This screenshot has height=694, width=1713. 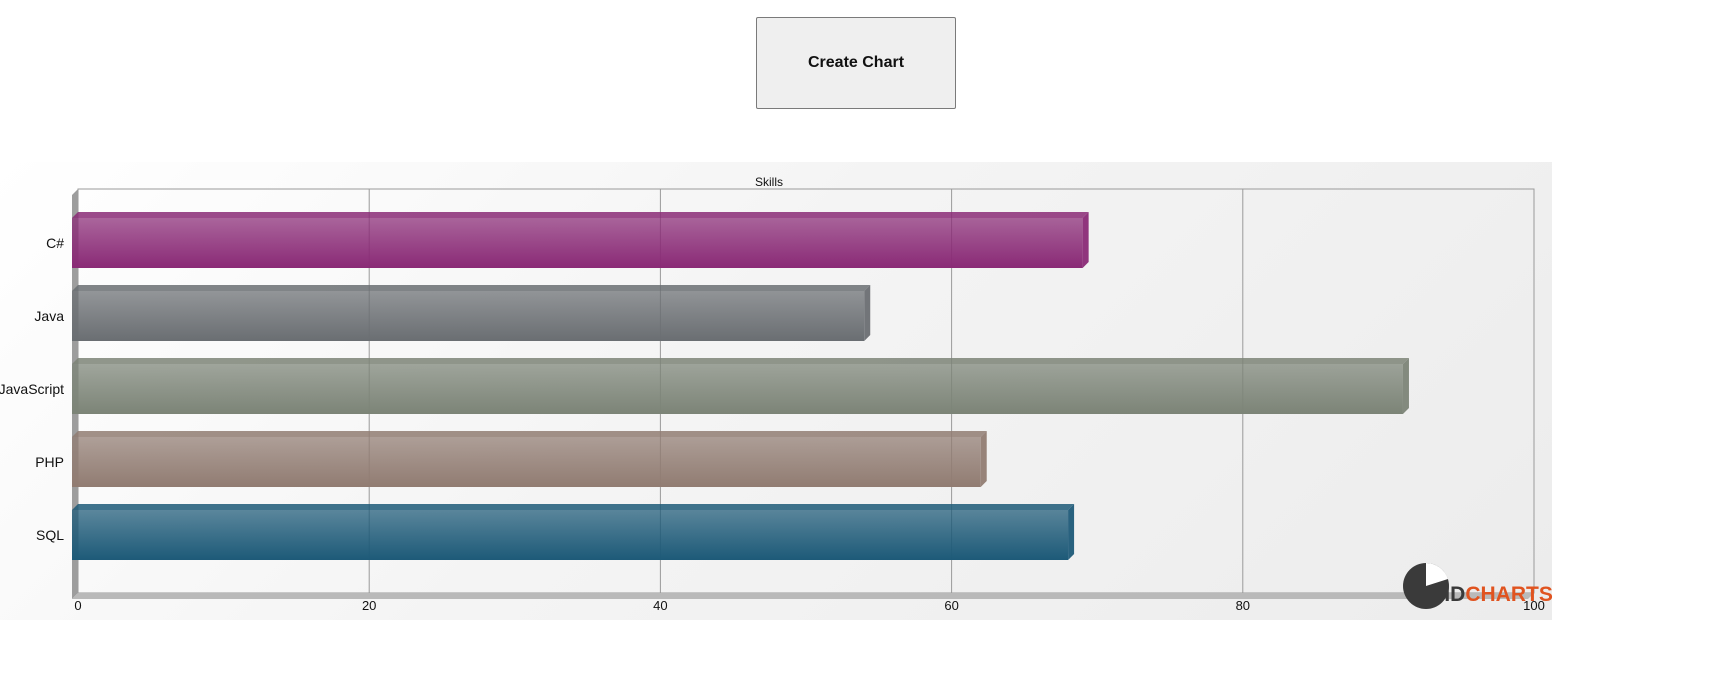 I want to click on x-tick-label: 80, so click(x=1243, y=605).